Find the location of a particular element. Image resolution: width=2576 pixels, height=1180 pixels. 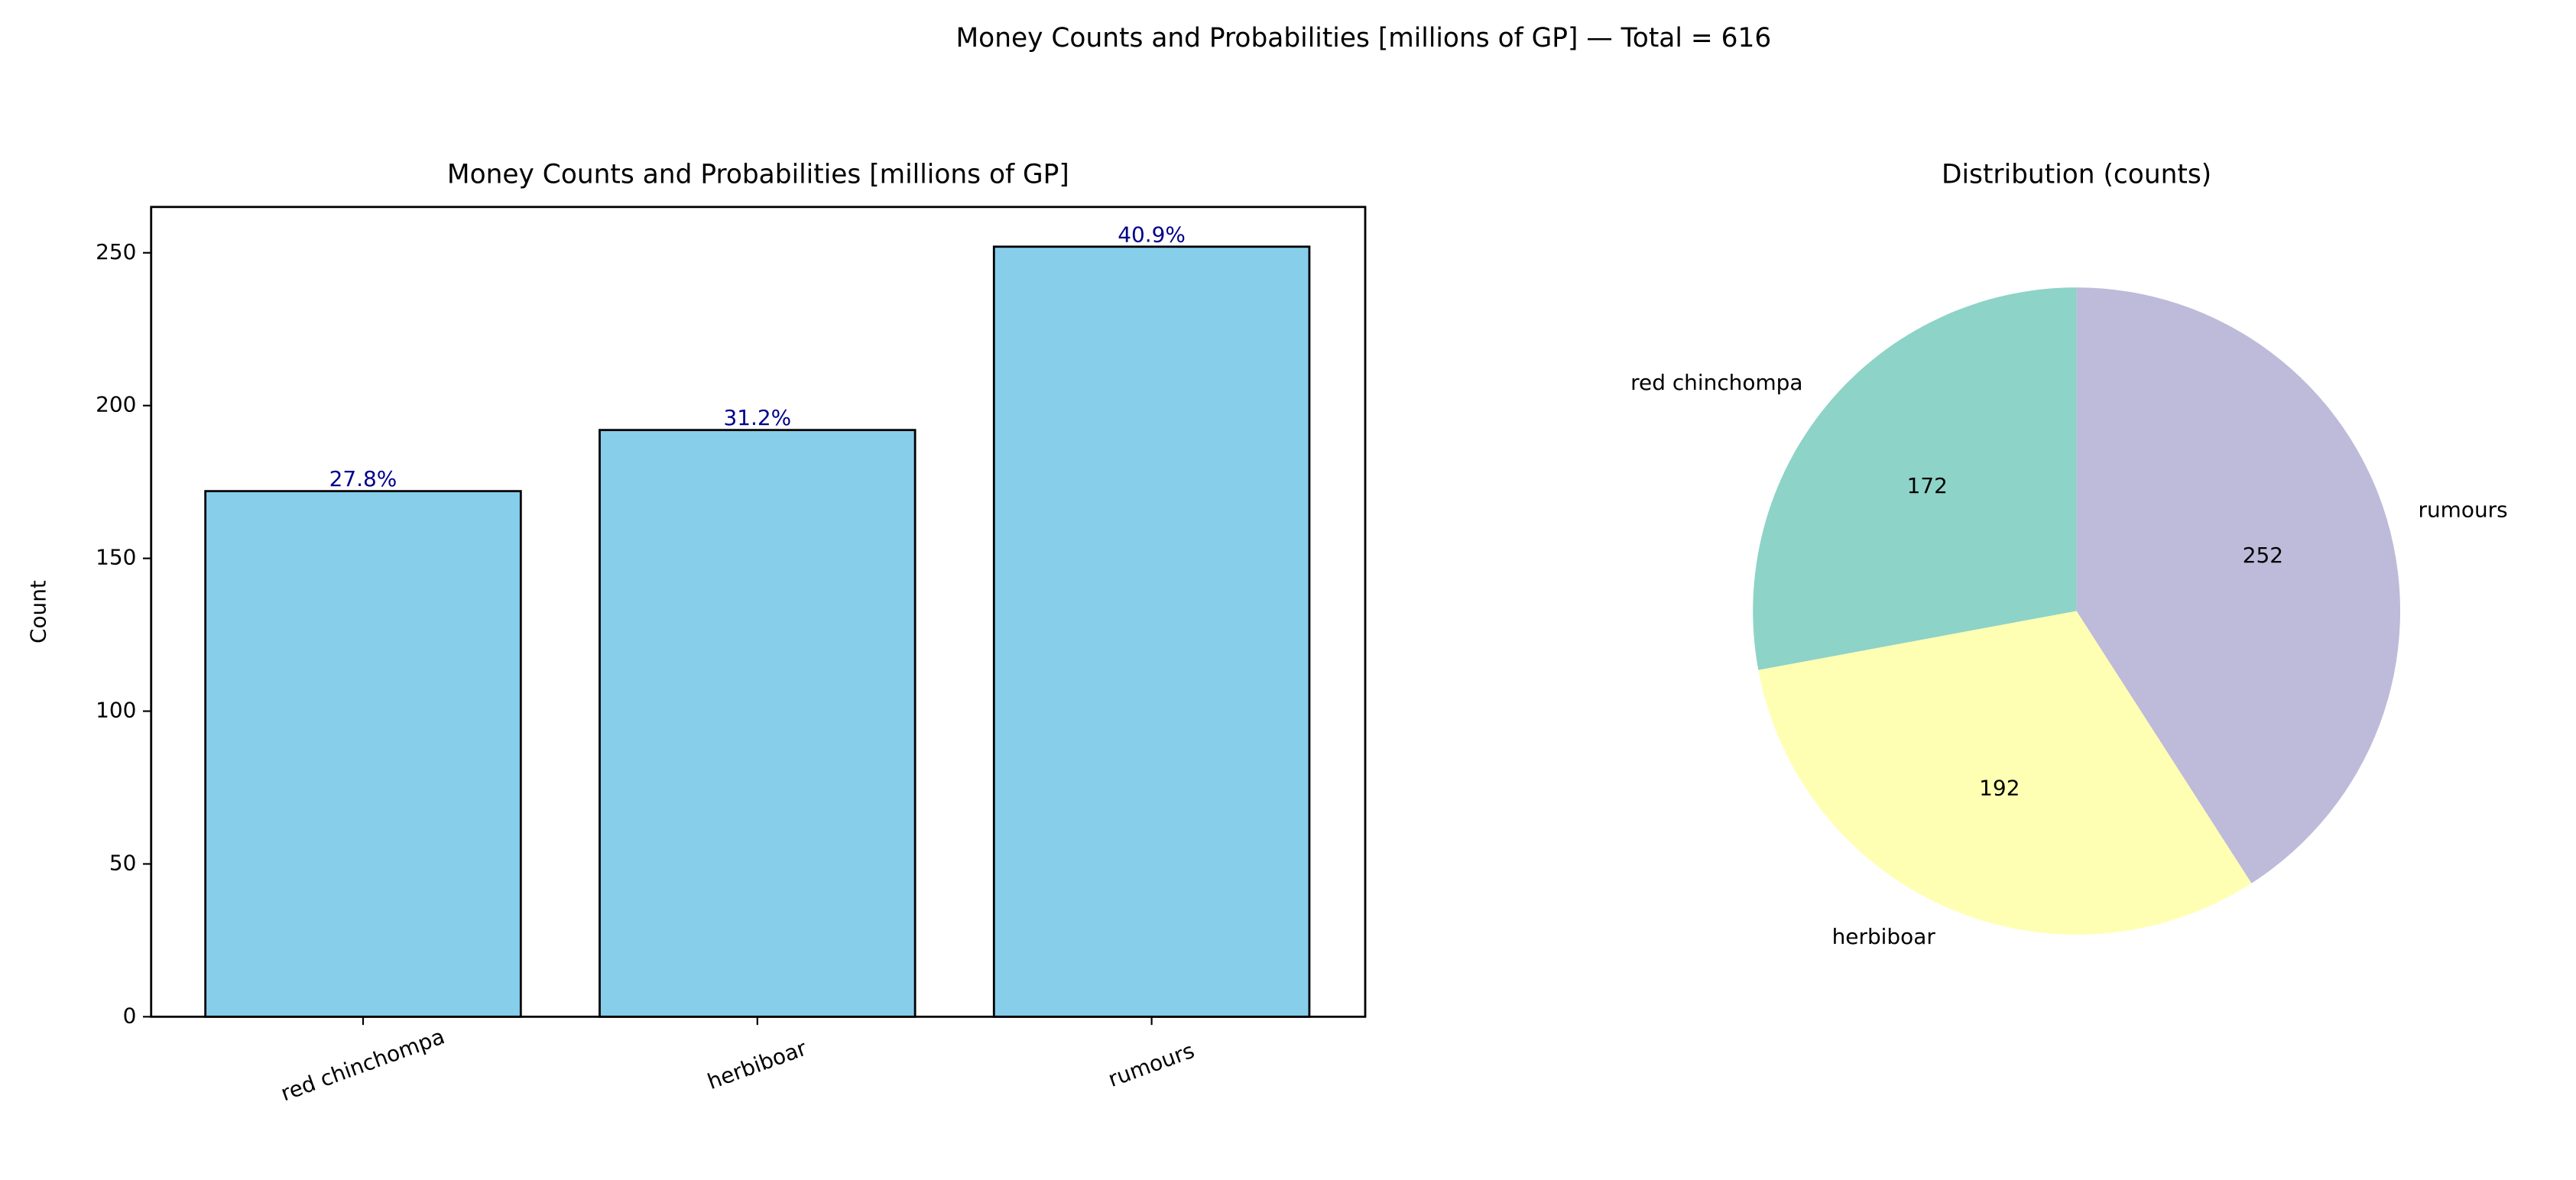

y-axis-label: Count is located at coordinates (38, 611).